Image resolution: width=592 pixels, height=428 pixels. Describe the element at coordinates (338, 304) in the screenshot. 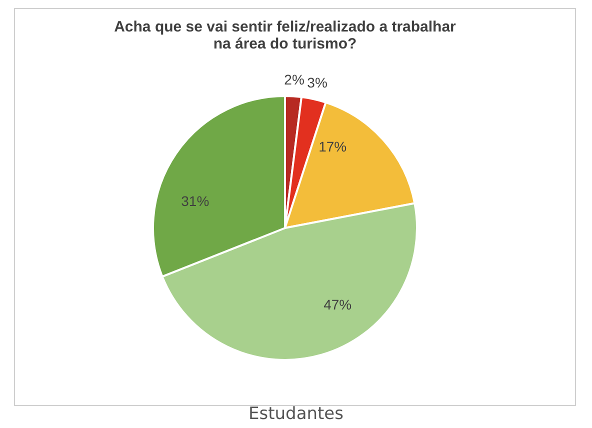

I see `data-label: 47%` at that location.